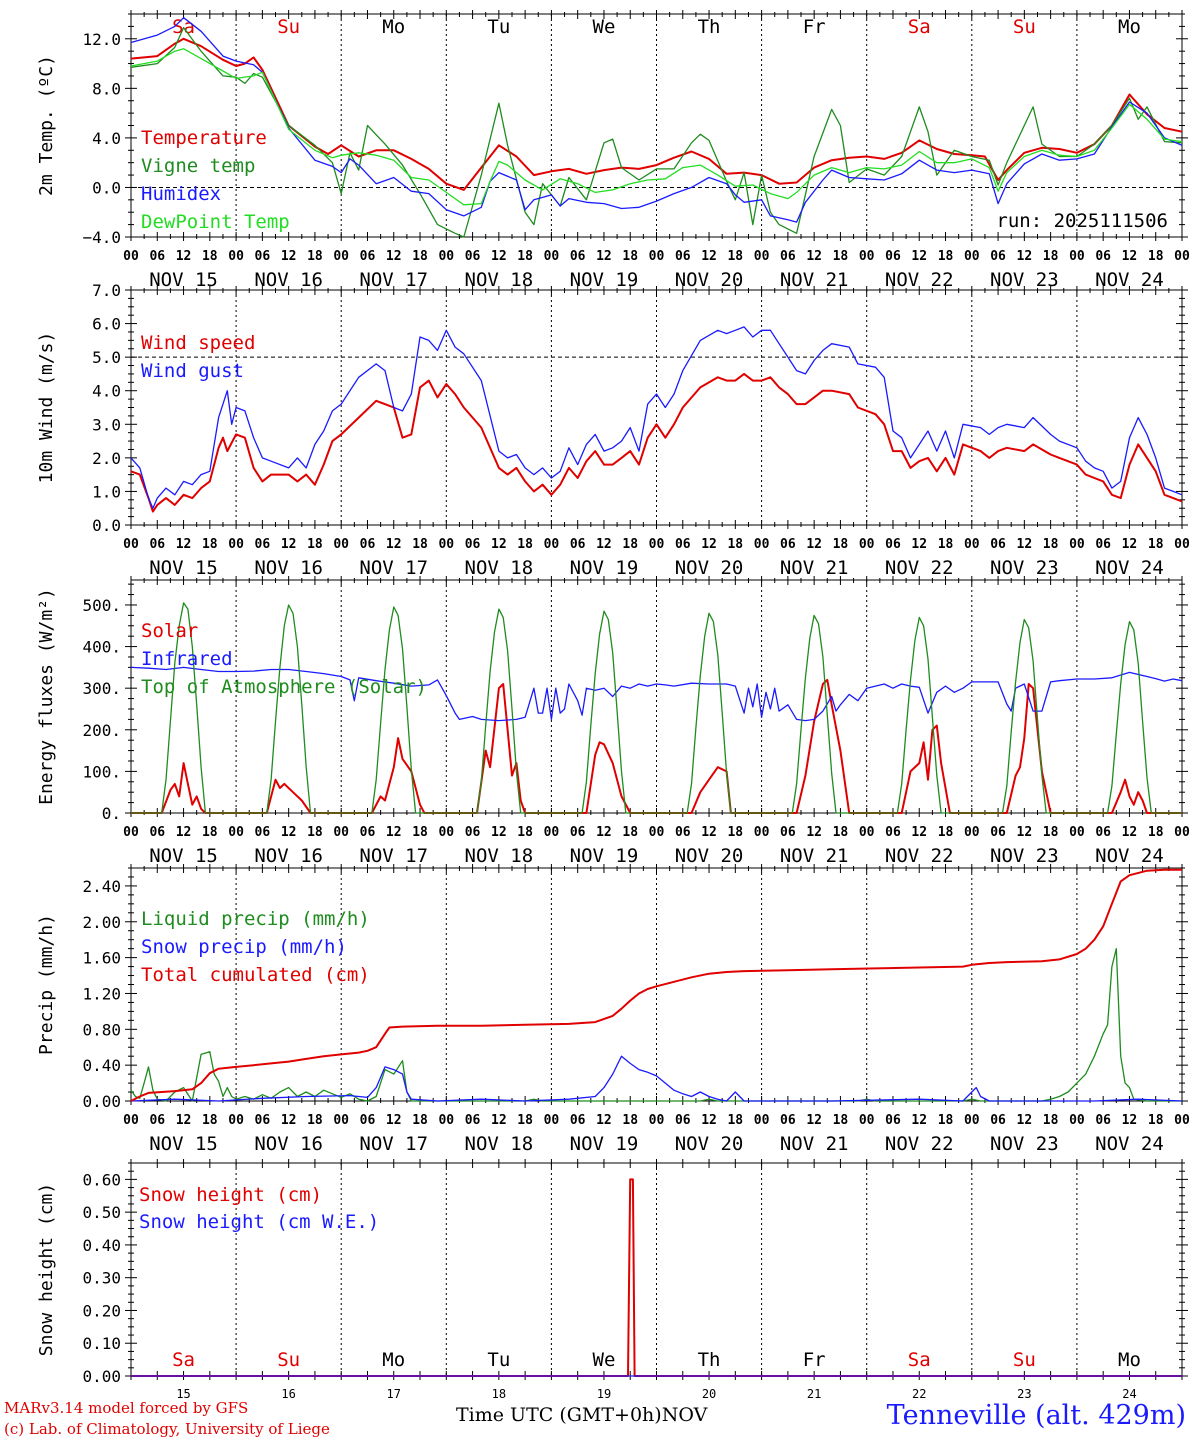 Image resolution: width=1194 pixels, height=1445 pixels. I want to click on day-label: NOV 16, so click(288, 856).